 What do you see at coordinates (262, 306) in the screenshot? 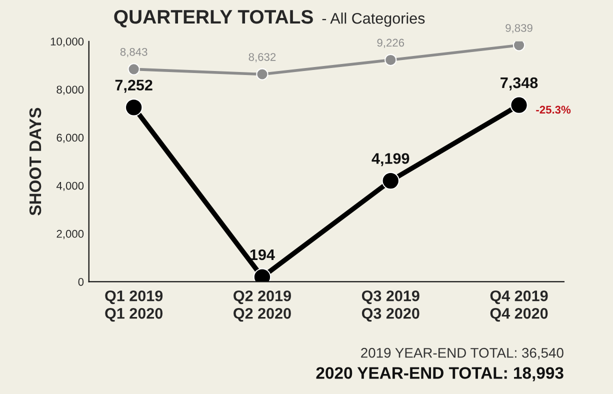
I see `x-tick-label: Q2 2019 Q2 2020` at bounding box center [262, 306].